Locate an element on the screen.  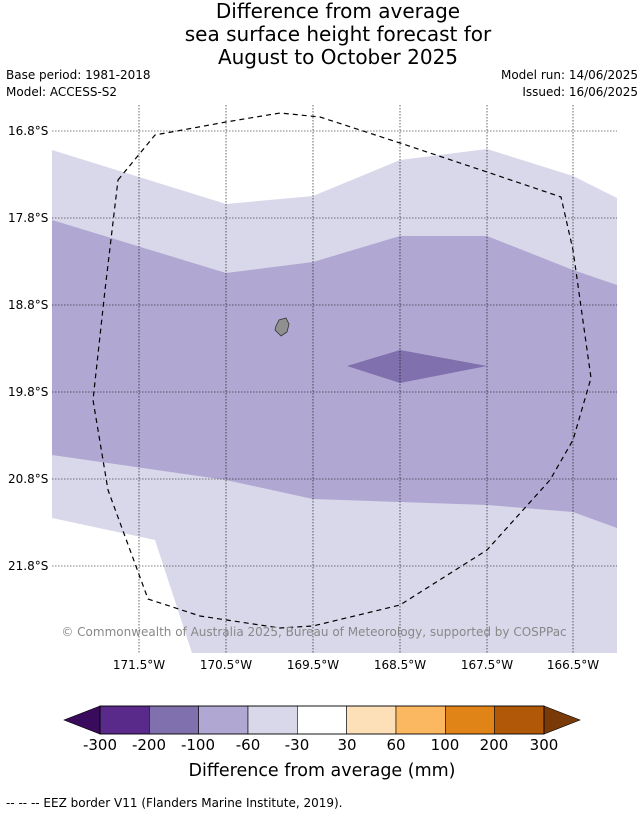
contour-dark-patch is located at coordinates (417, 366).